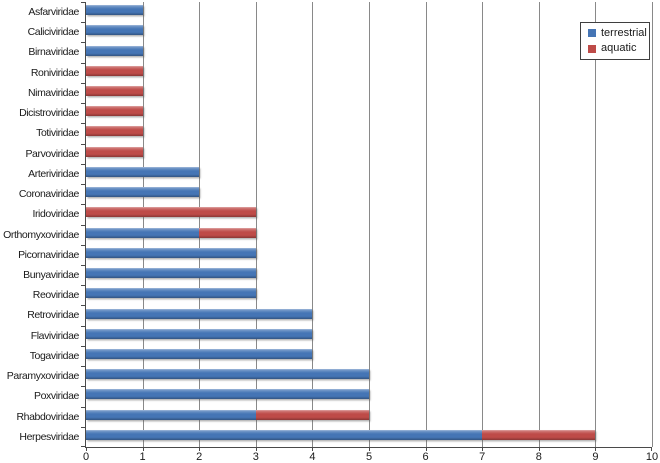  Describe the element at coordinates (369, 457) in the screenshot. I see `x-axis-label-5: 5` at that location.